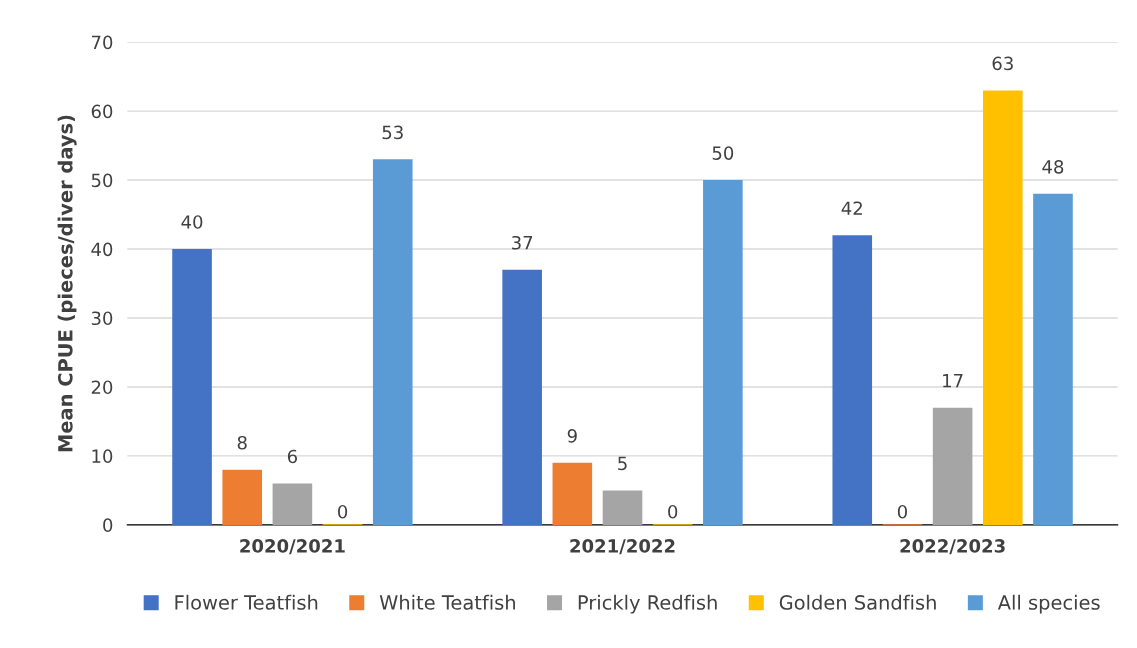  Describe the element at coordinates (1048, 604) in the screenshot. I see `legend-label: All species` at that location.